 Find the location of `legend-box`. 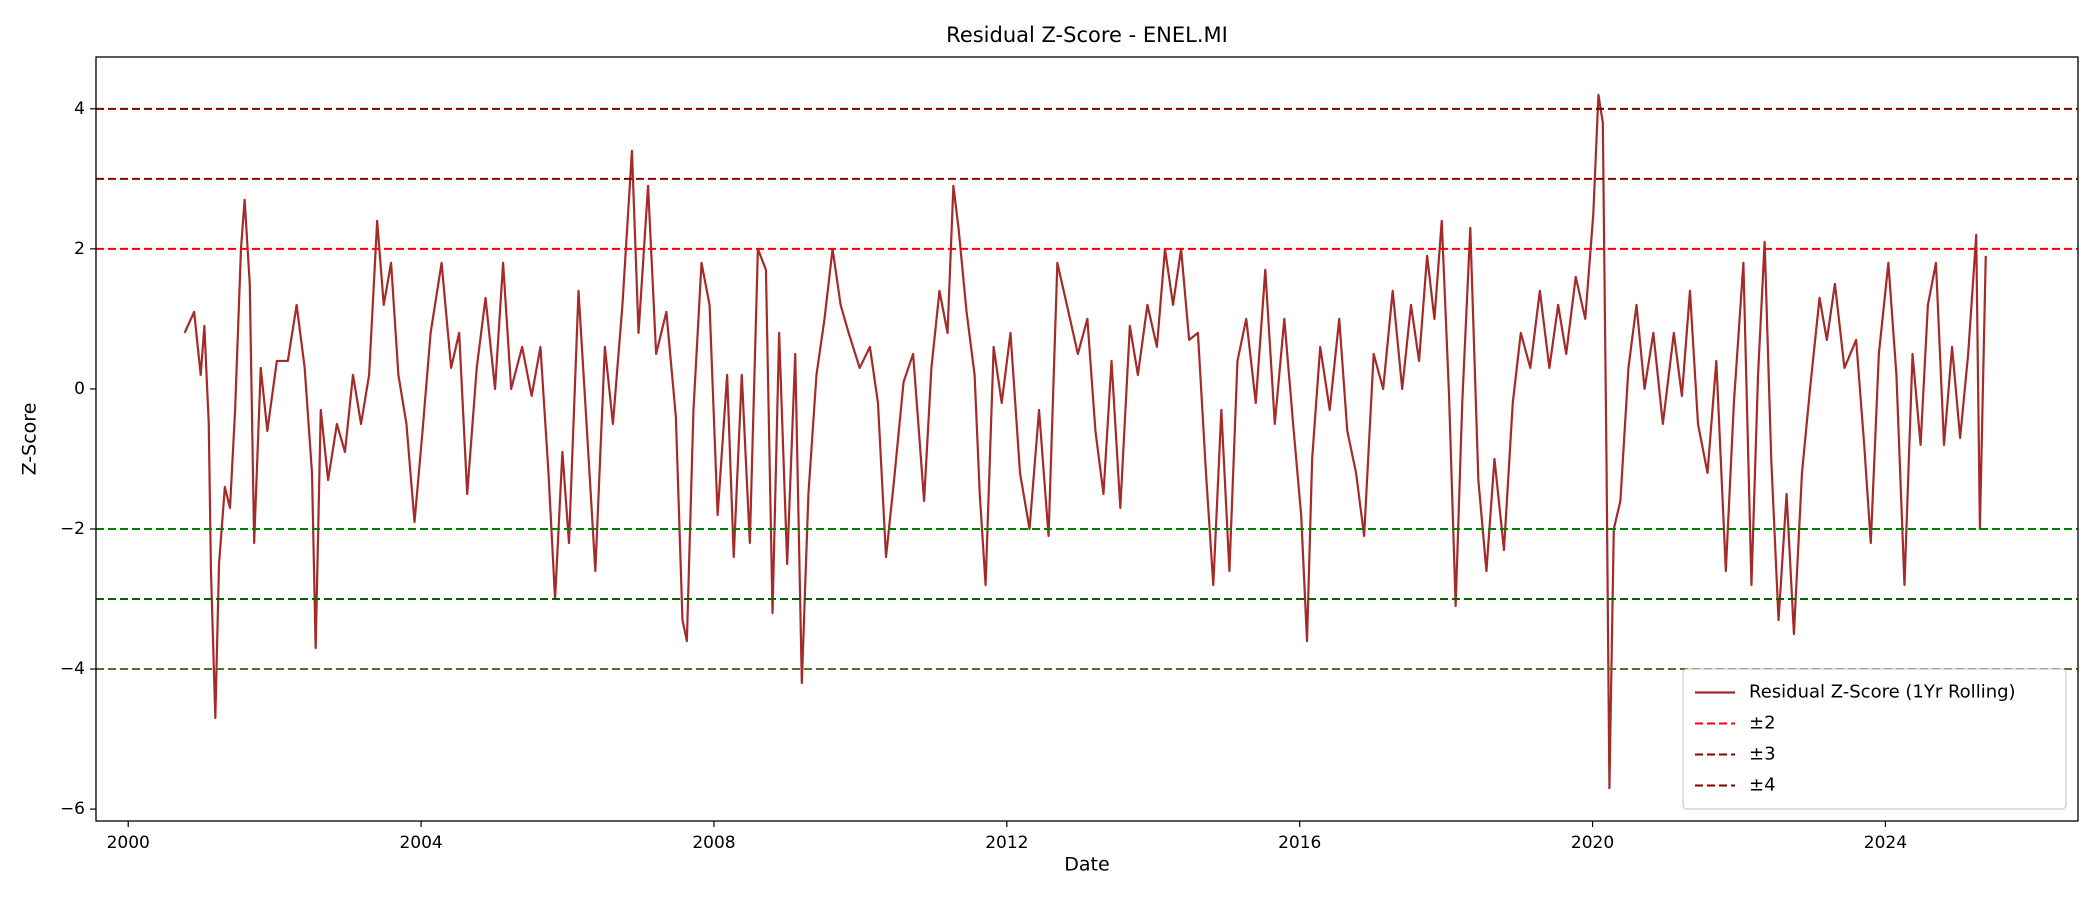

legend-box is located at coordinates (1874, 739).